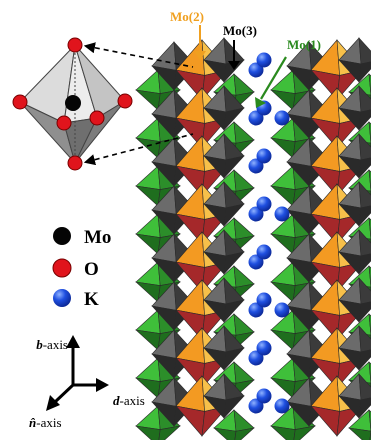 The image size is (371, 440). What do you see at coordinates (62, 236) in the screenshot?
I see `legend-mo-marker` at bounding box center [62, 236].